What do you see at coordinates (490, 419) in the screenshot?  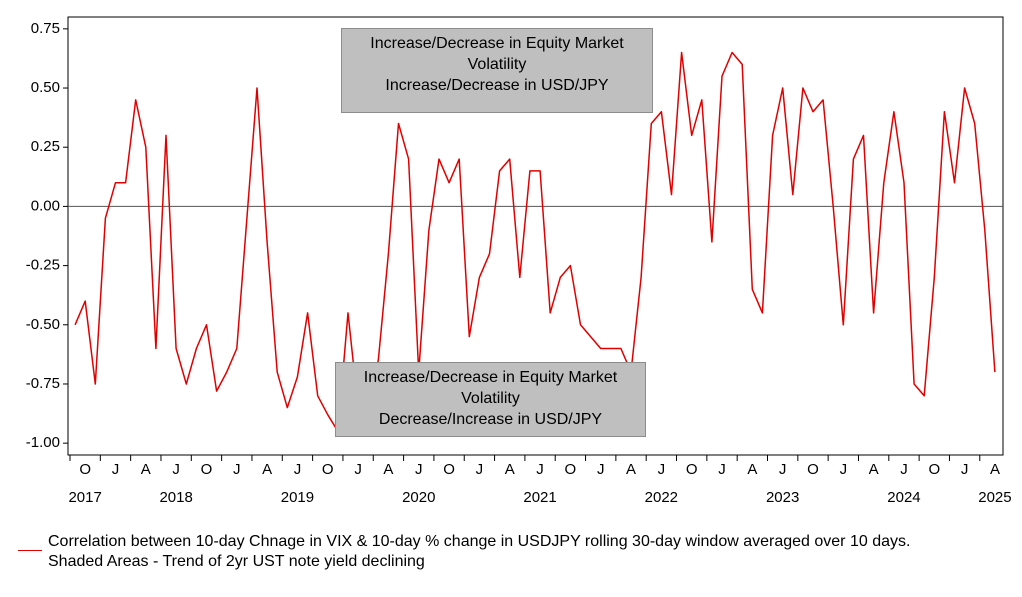 I see `annotation-line: Decrease/Increase in USD/JPY` at bounding box center [490, 419].